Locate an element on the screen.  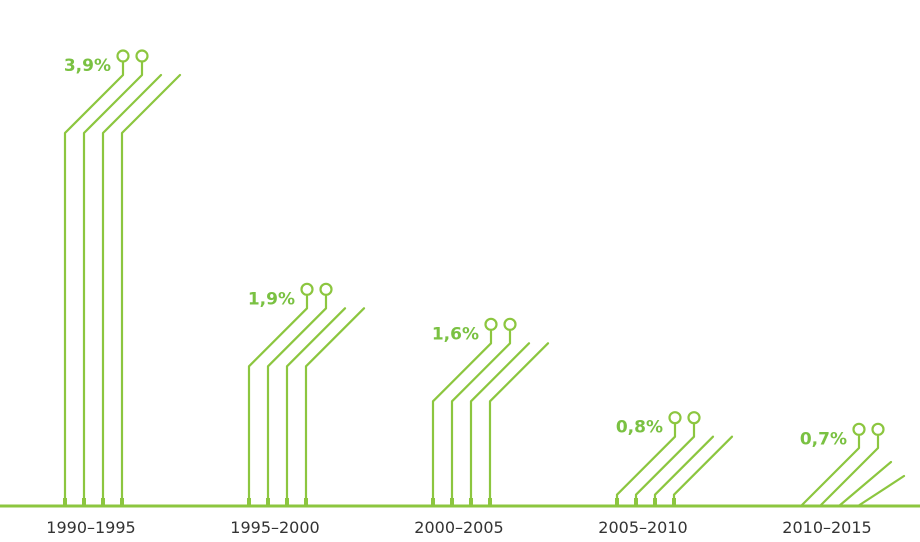
bar: 1,6% is located at coordinates (490, 412).